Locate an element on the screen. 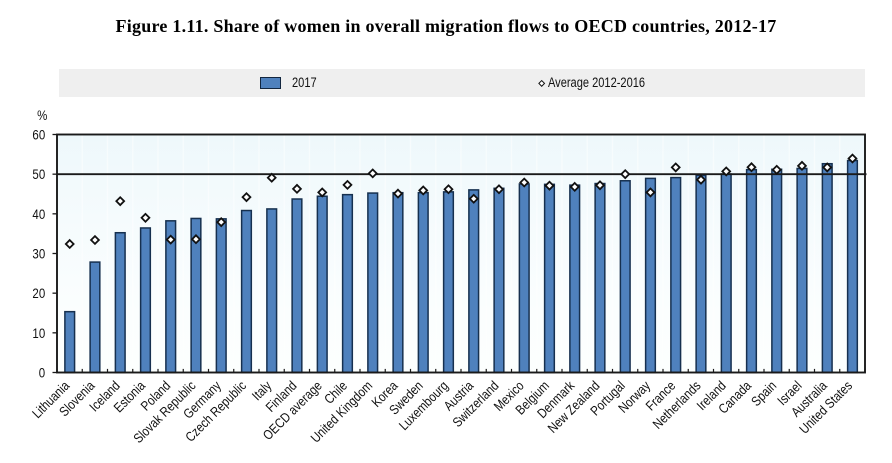 This screenshot has width=892, height=463. svg-text: Spain is located at coordinates (763, 393).